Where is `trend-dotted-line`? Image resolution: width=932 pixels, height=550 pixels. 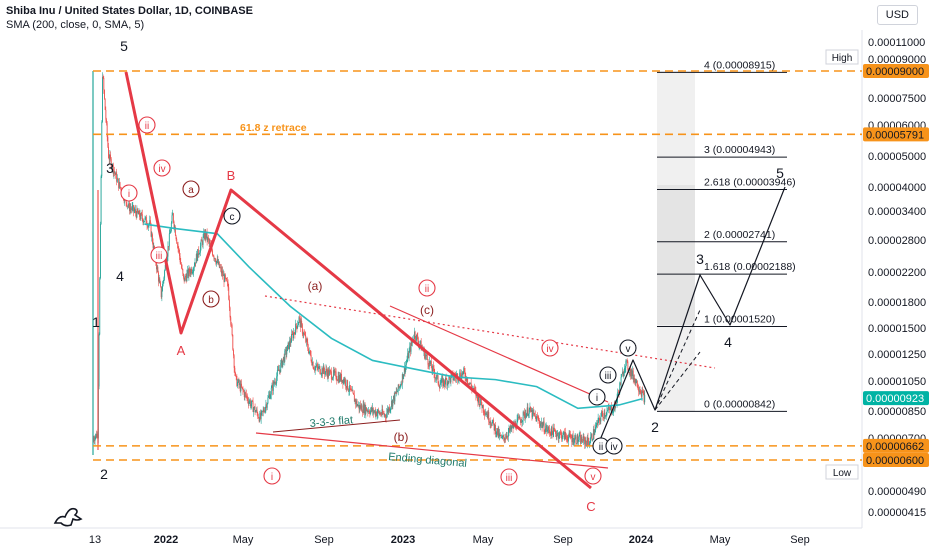 trend-dotted-line is located at coordinates (490, 332).